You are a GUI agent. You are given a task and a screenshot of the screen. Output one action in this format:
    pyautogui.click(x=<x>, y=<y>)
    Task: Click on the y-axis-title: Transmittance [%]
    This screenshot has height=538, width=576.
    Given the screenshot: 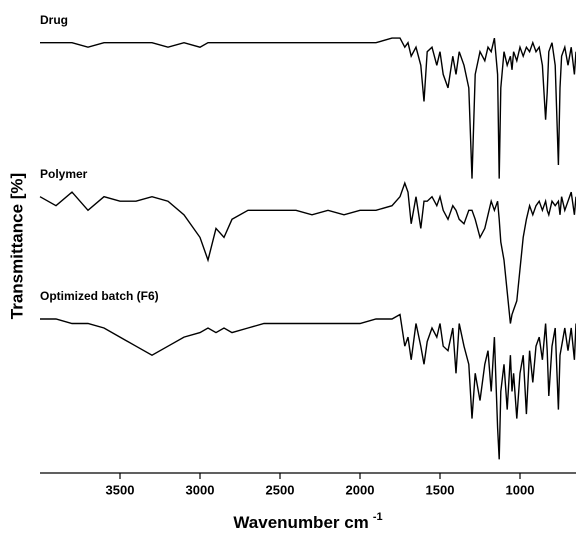 What is the action you would take?
    pyautogui.click(x=16, y=246)
    